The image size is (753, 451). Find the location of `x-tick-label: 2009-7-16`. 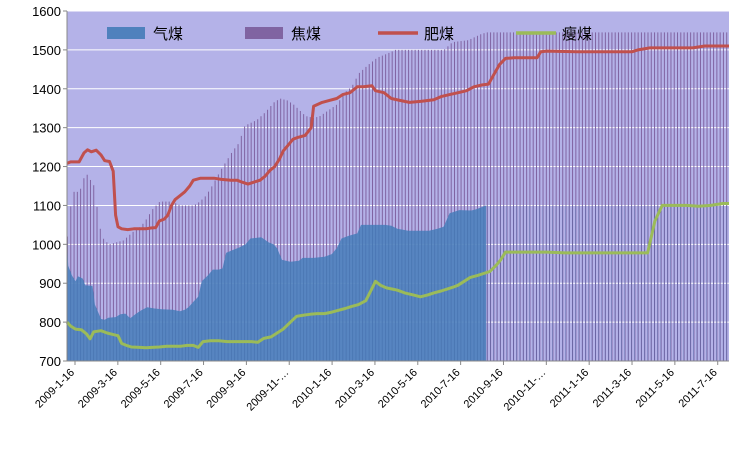

x-tick-label: 2009-7-16 is located at coordinates (184, 389).